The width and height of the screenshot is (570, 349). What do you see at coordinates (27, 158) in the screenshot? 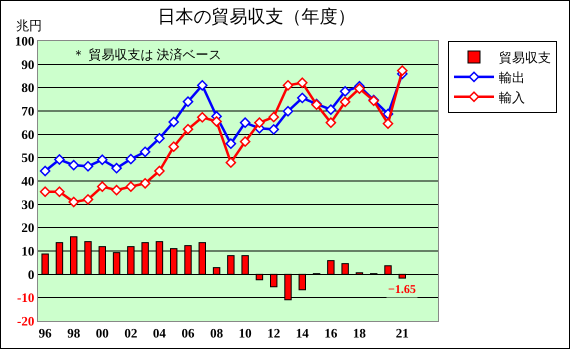
I see `y-tick-label: 50` at bounding box center [27, 158].